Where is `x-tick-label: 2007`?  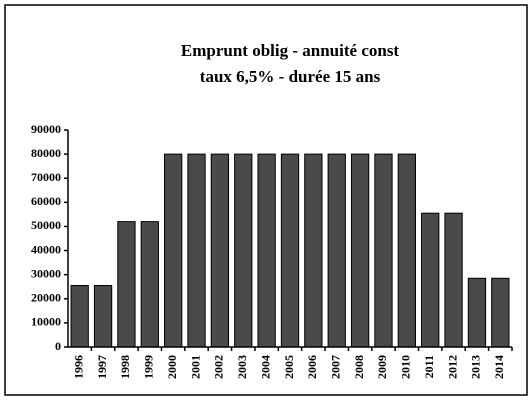
x-tick-label: 2007 is located at coordinates (335, 367).